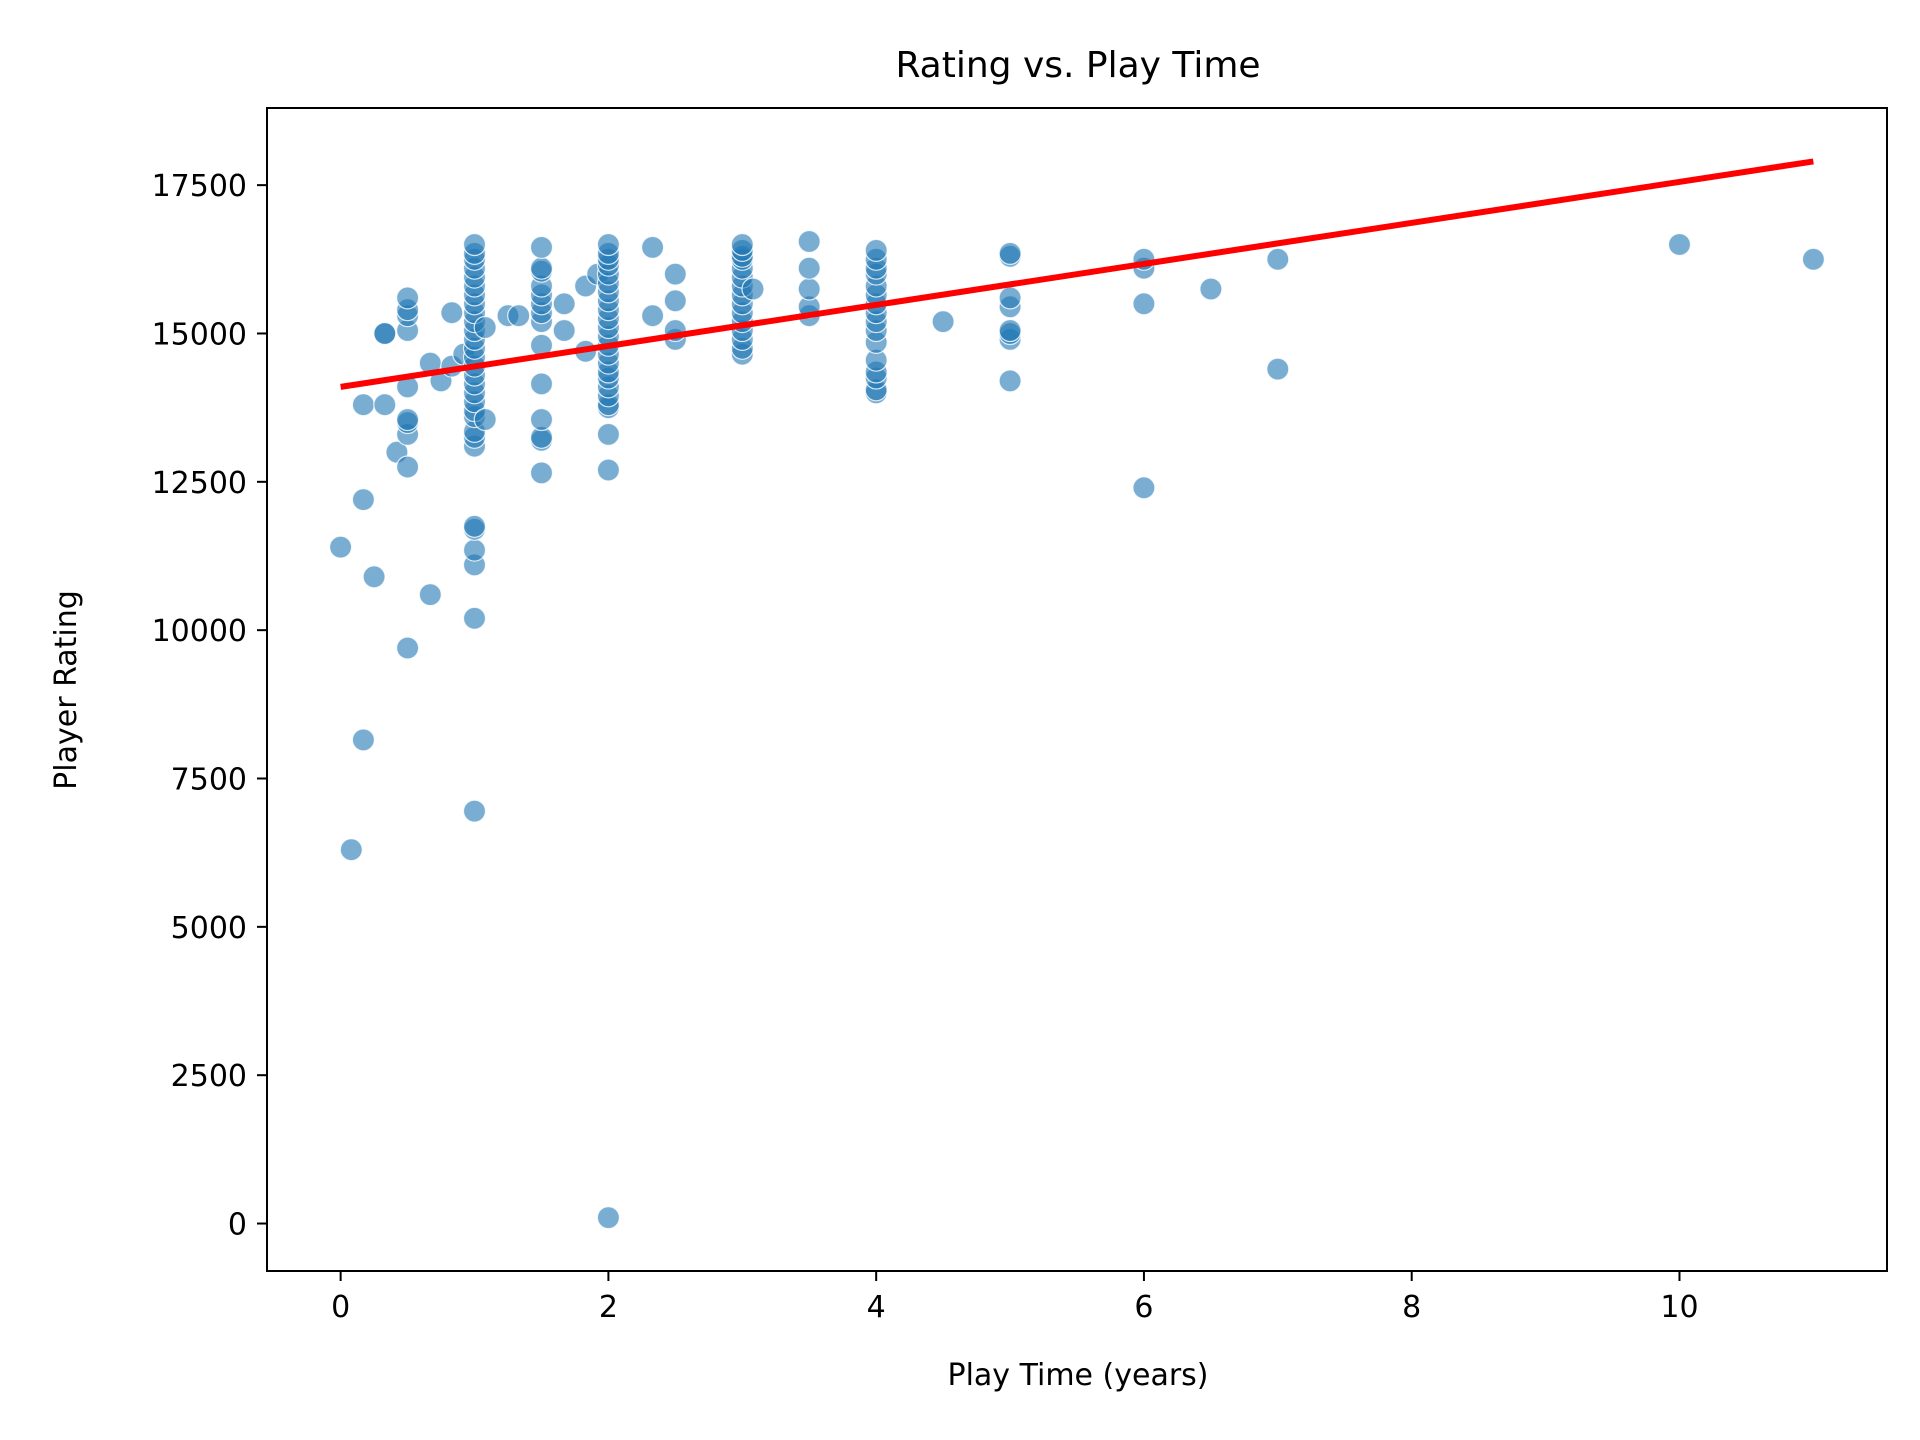 The image size is (1920, 1440). What do you see at coordinates (199, 334) in the screenshot?
I see `y-tick-label: 15000` at bounding box center [199, 334].